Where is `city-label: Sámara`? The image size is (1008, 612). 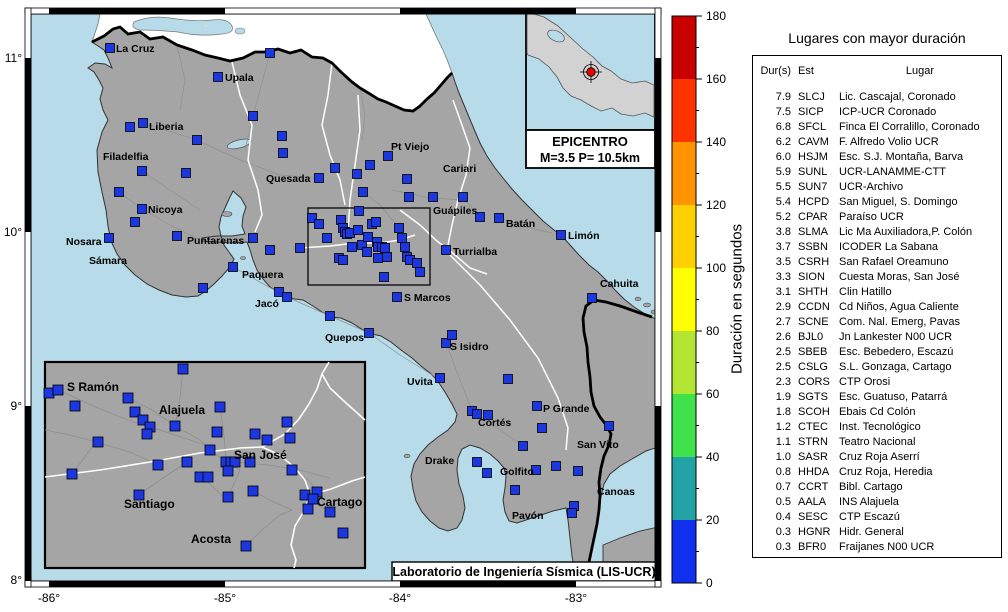 city-label: Sámara is located at coordinates (108, 261).